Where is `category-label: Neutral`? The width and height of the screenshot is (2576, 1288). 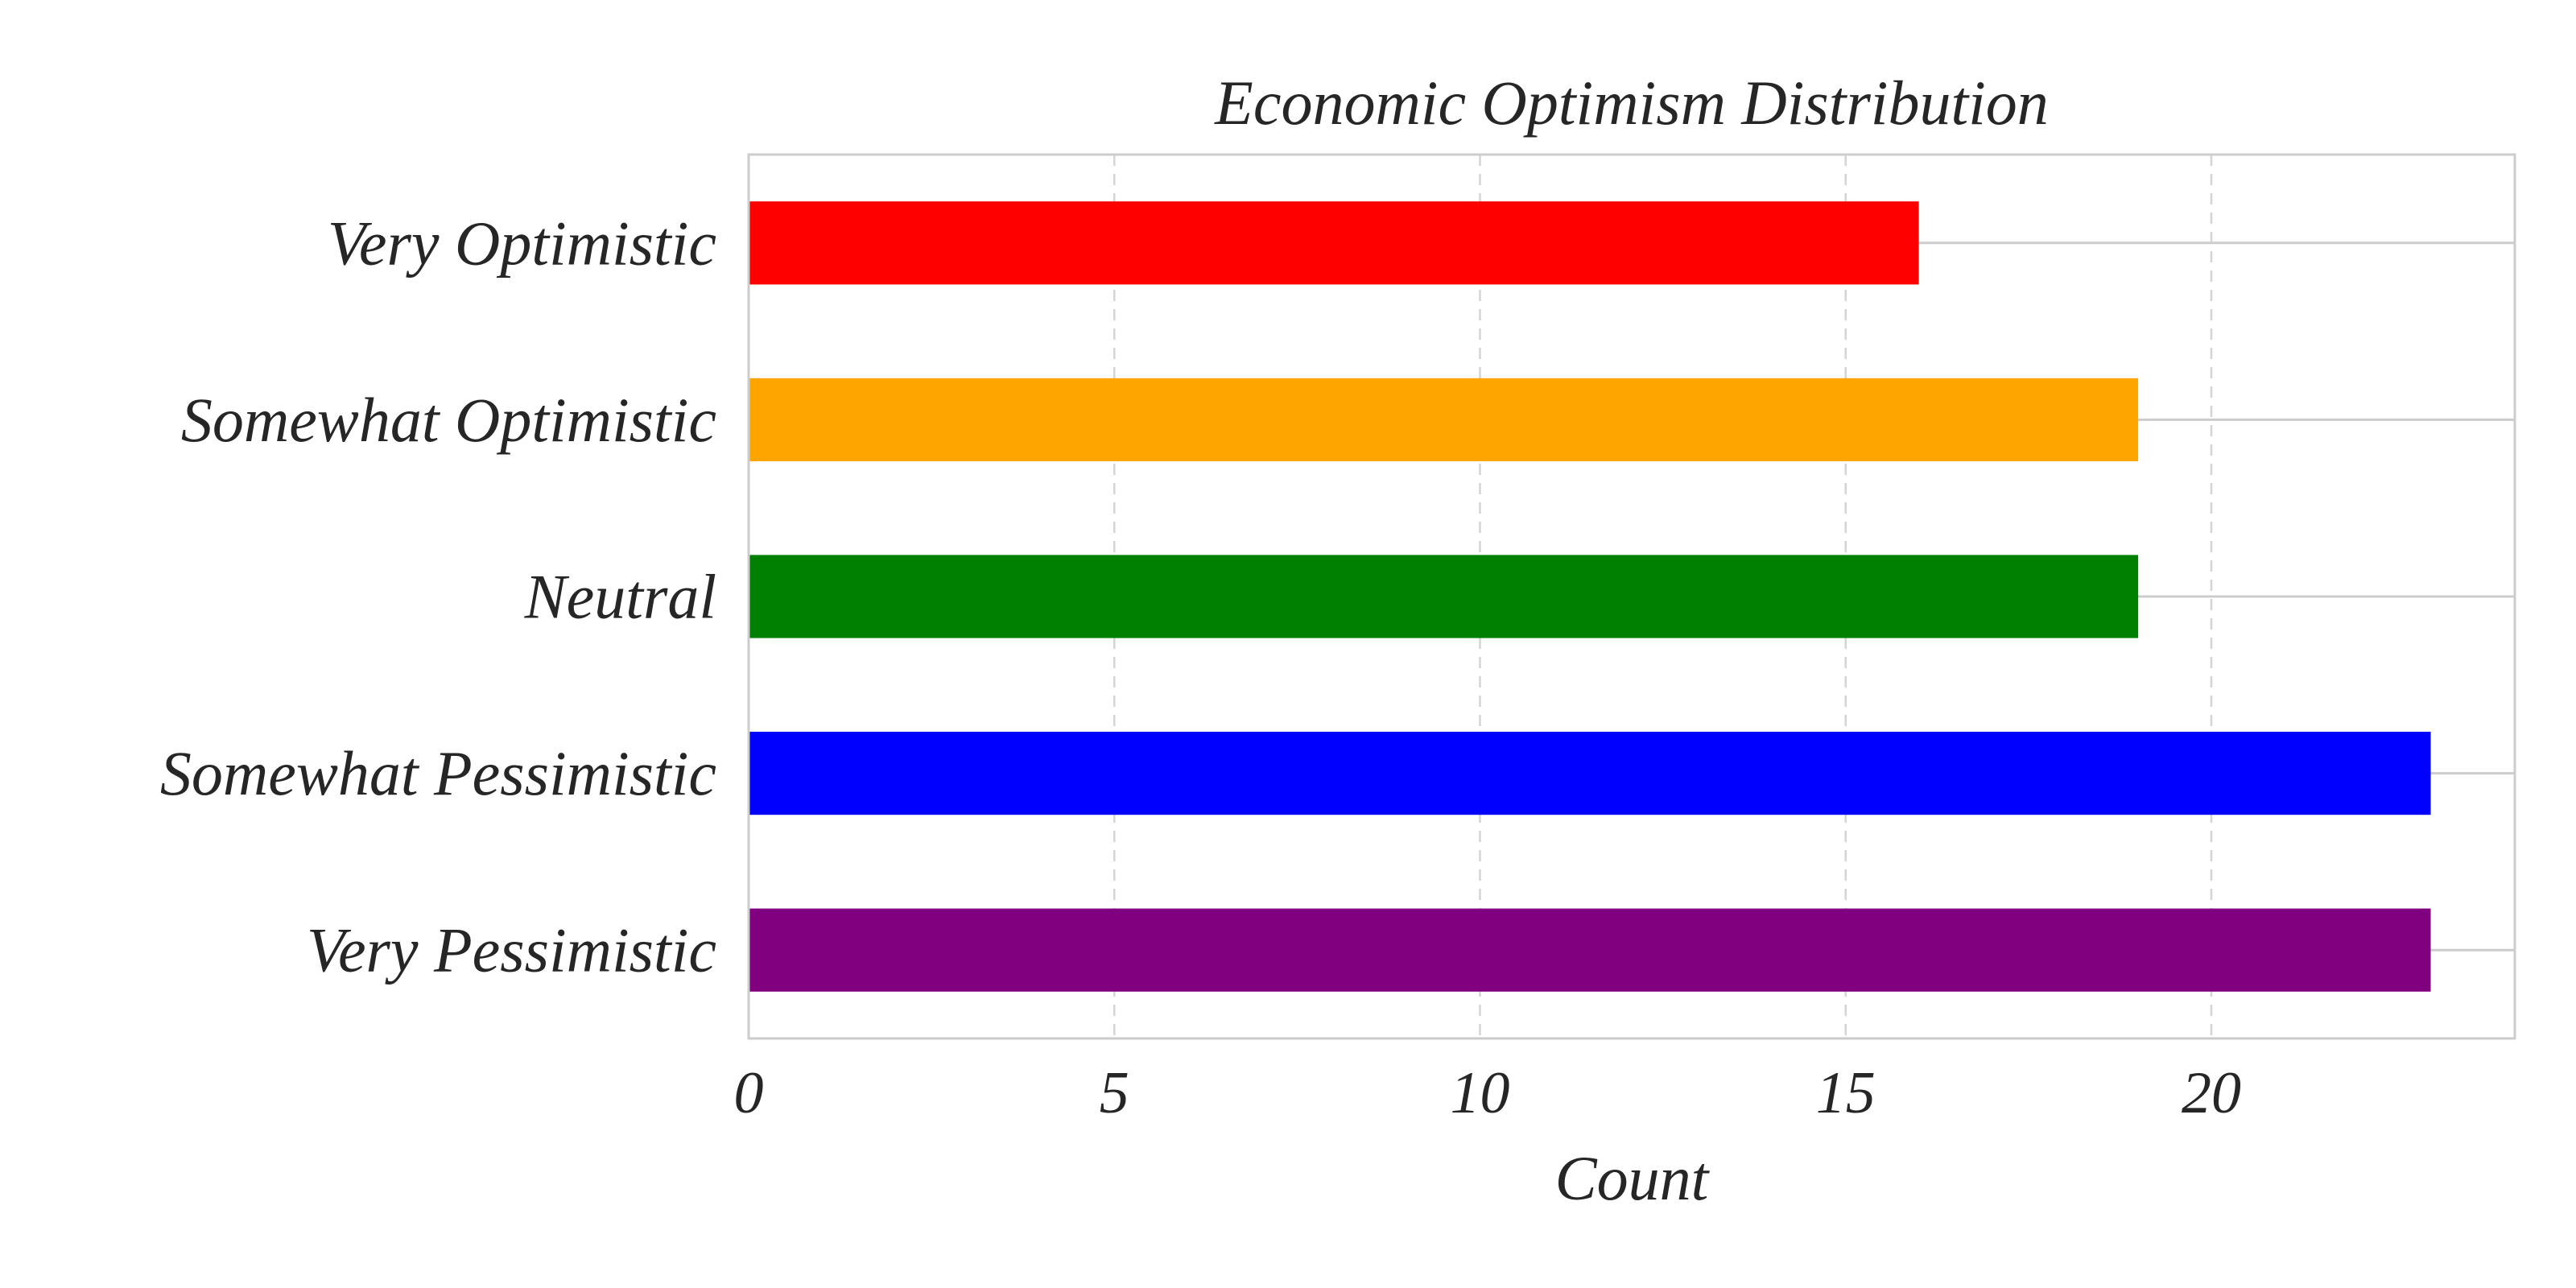 category-label: Neutral is located at coordinates (620, 597).